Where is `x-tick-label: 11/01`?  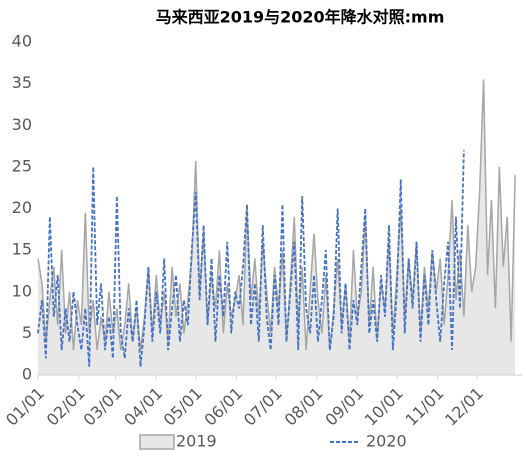 x-tick-label: 11/01 is located at coordinates (425, 407).